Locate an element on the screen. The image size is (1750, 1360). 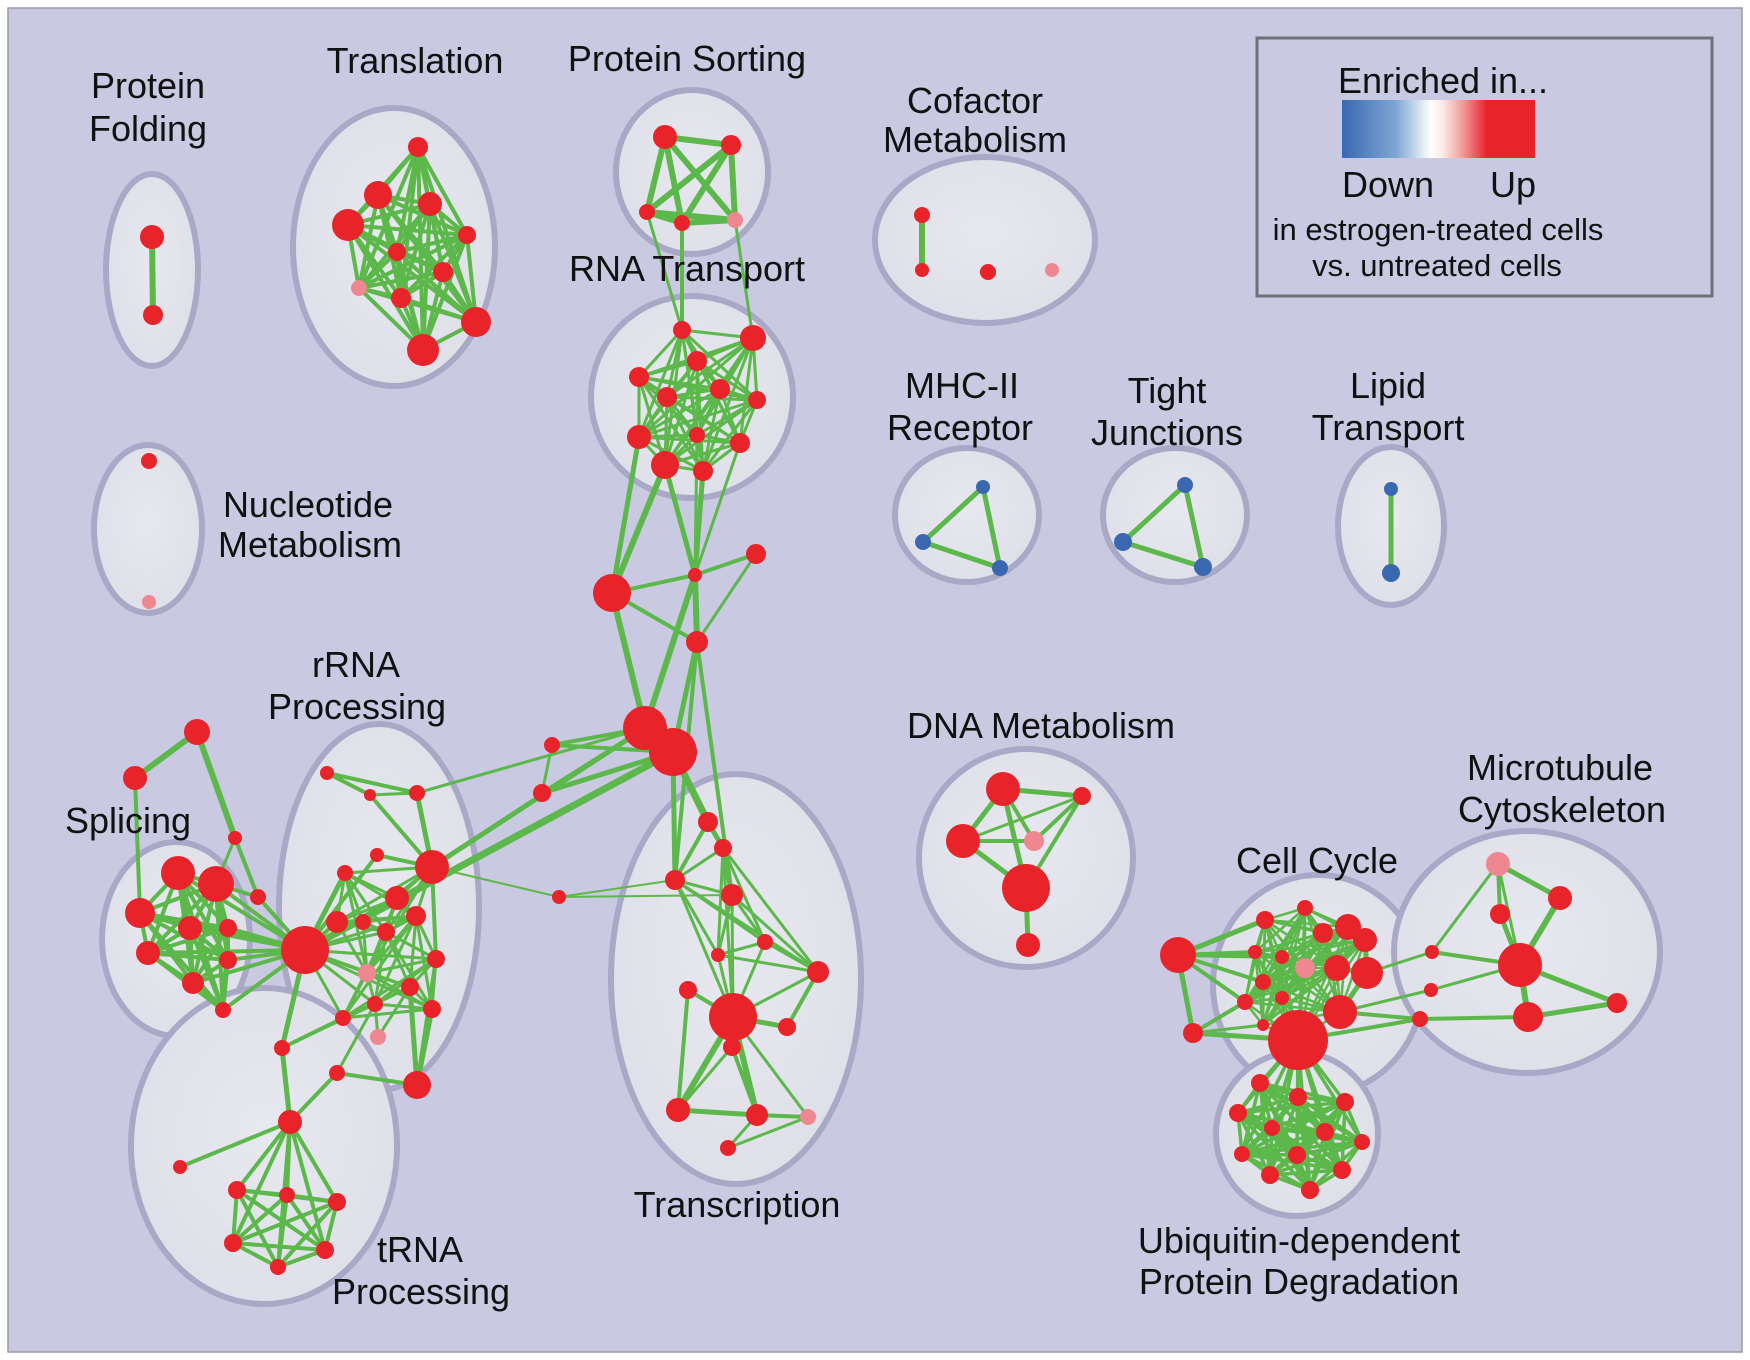
cluster-label-microtubule-cytoskeleton: Cytoskeleton is located at coordinates (1562, 809).